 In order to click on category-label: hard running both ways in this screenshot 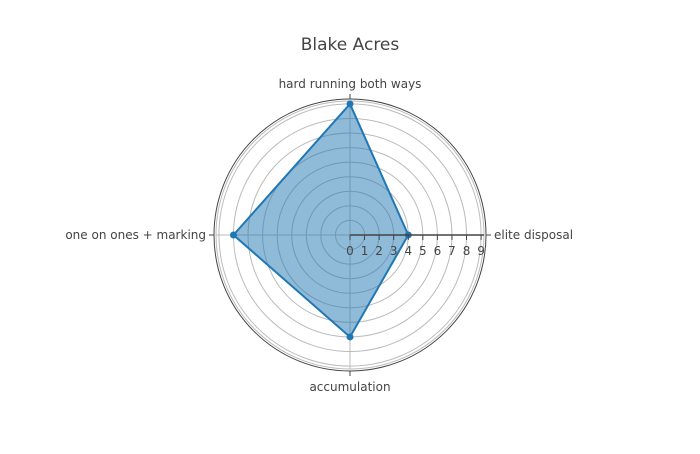, I will do `click(350, 84)`.